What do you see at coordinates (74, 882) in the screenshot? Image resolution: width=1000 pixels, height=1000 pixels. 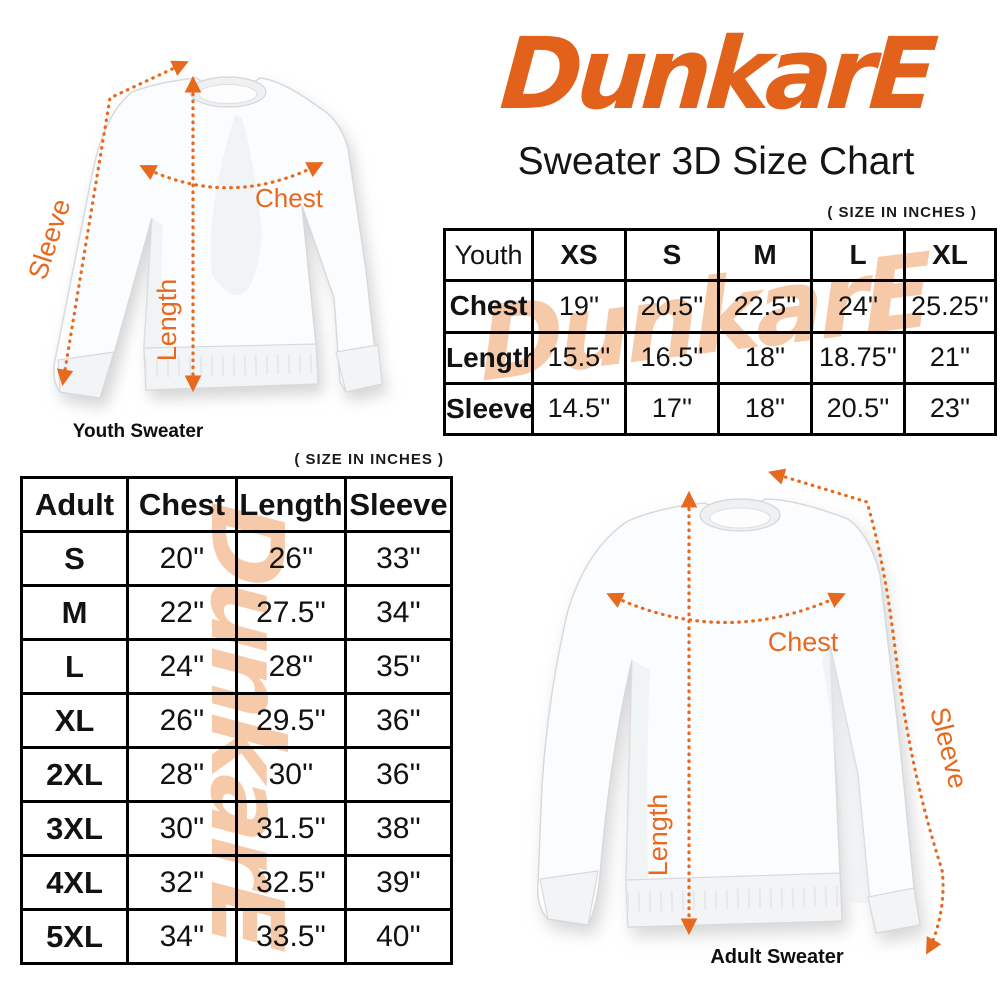 I see `adult-row-label: 4XL` at bounding box center [74, 882].